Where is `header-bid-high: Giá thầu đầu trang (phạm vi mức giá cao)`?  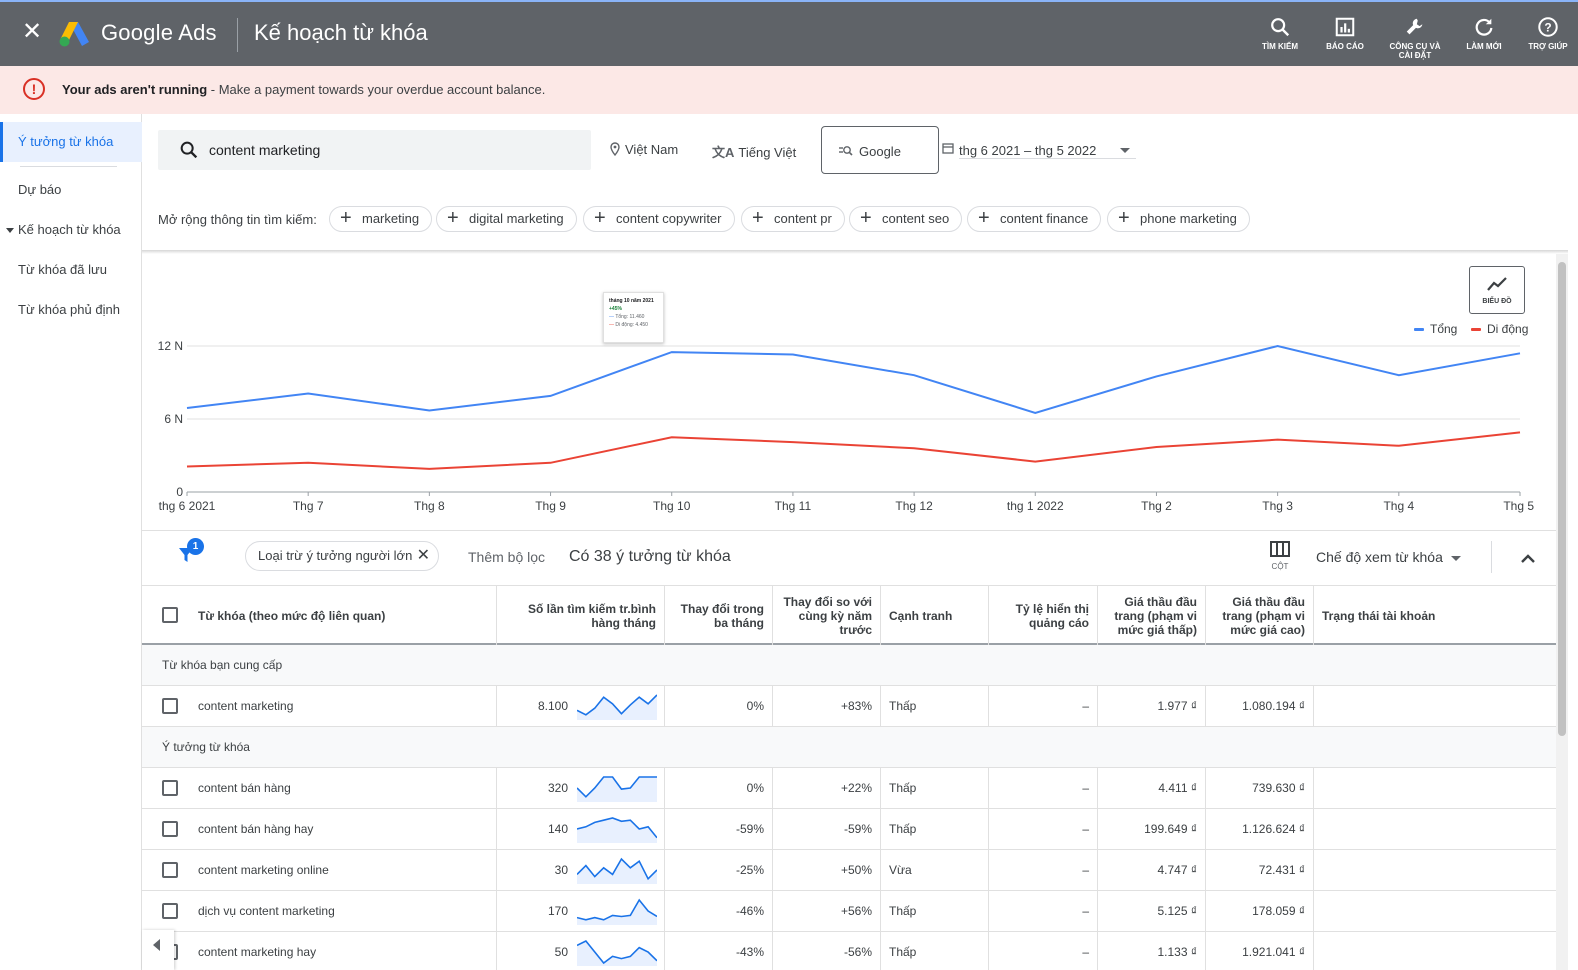 header-bid-high: Giá thầu đầu trang (phạm vi mức giá cao) is located at coordinates (1260, 615).